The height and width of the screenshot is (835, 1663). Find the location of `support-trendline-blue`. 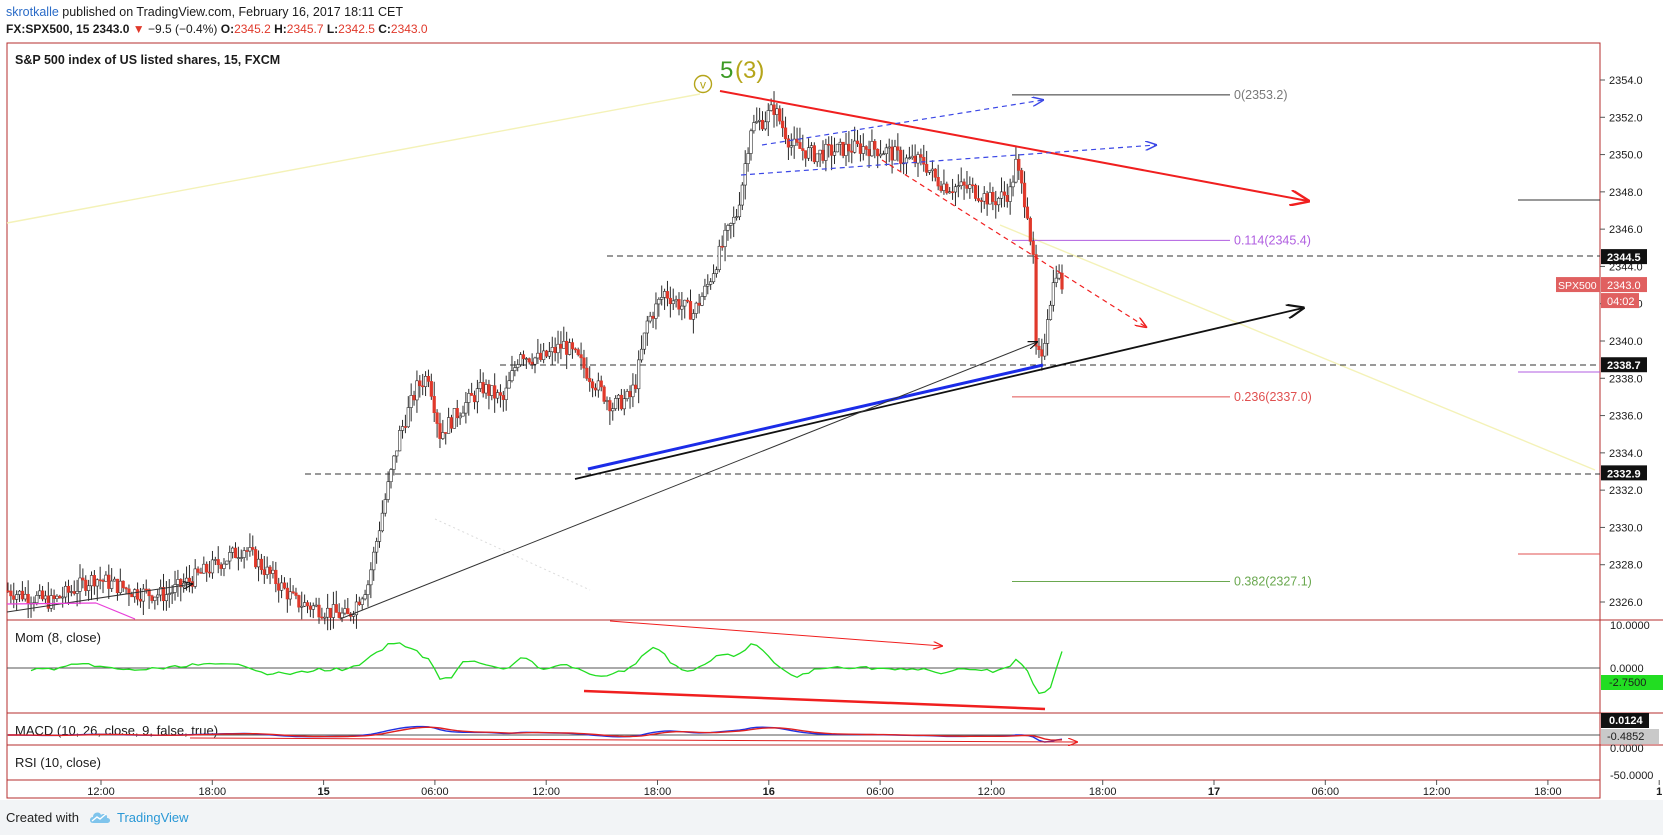

support-trendline-blue is located at coordinates (815, 417).